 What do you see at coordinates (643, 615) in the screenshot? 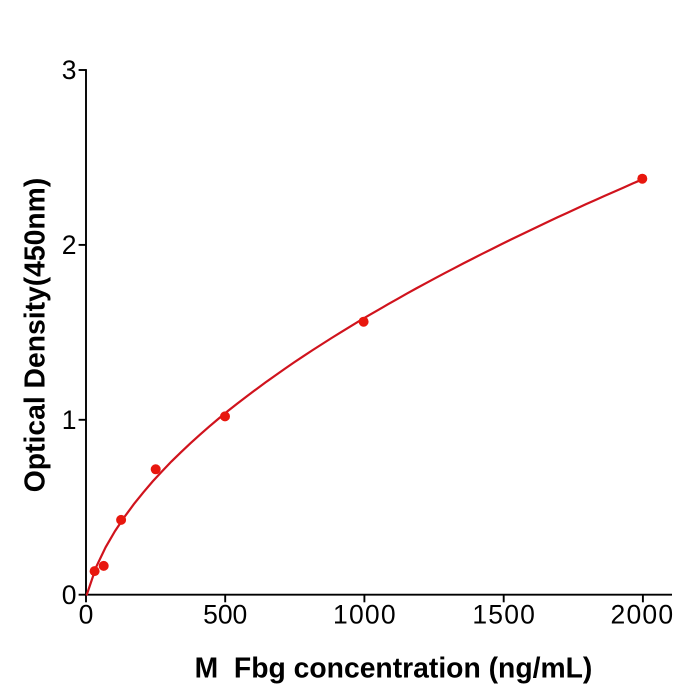
I see `svg-text: 2000` at bounding box center [643, 615].